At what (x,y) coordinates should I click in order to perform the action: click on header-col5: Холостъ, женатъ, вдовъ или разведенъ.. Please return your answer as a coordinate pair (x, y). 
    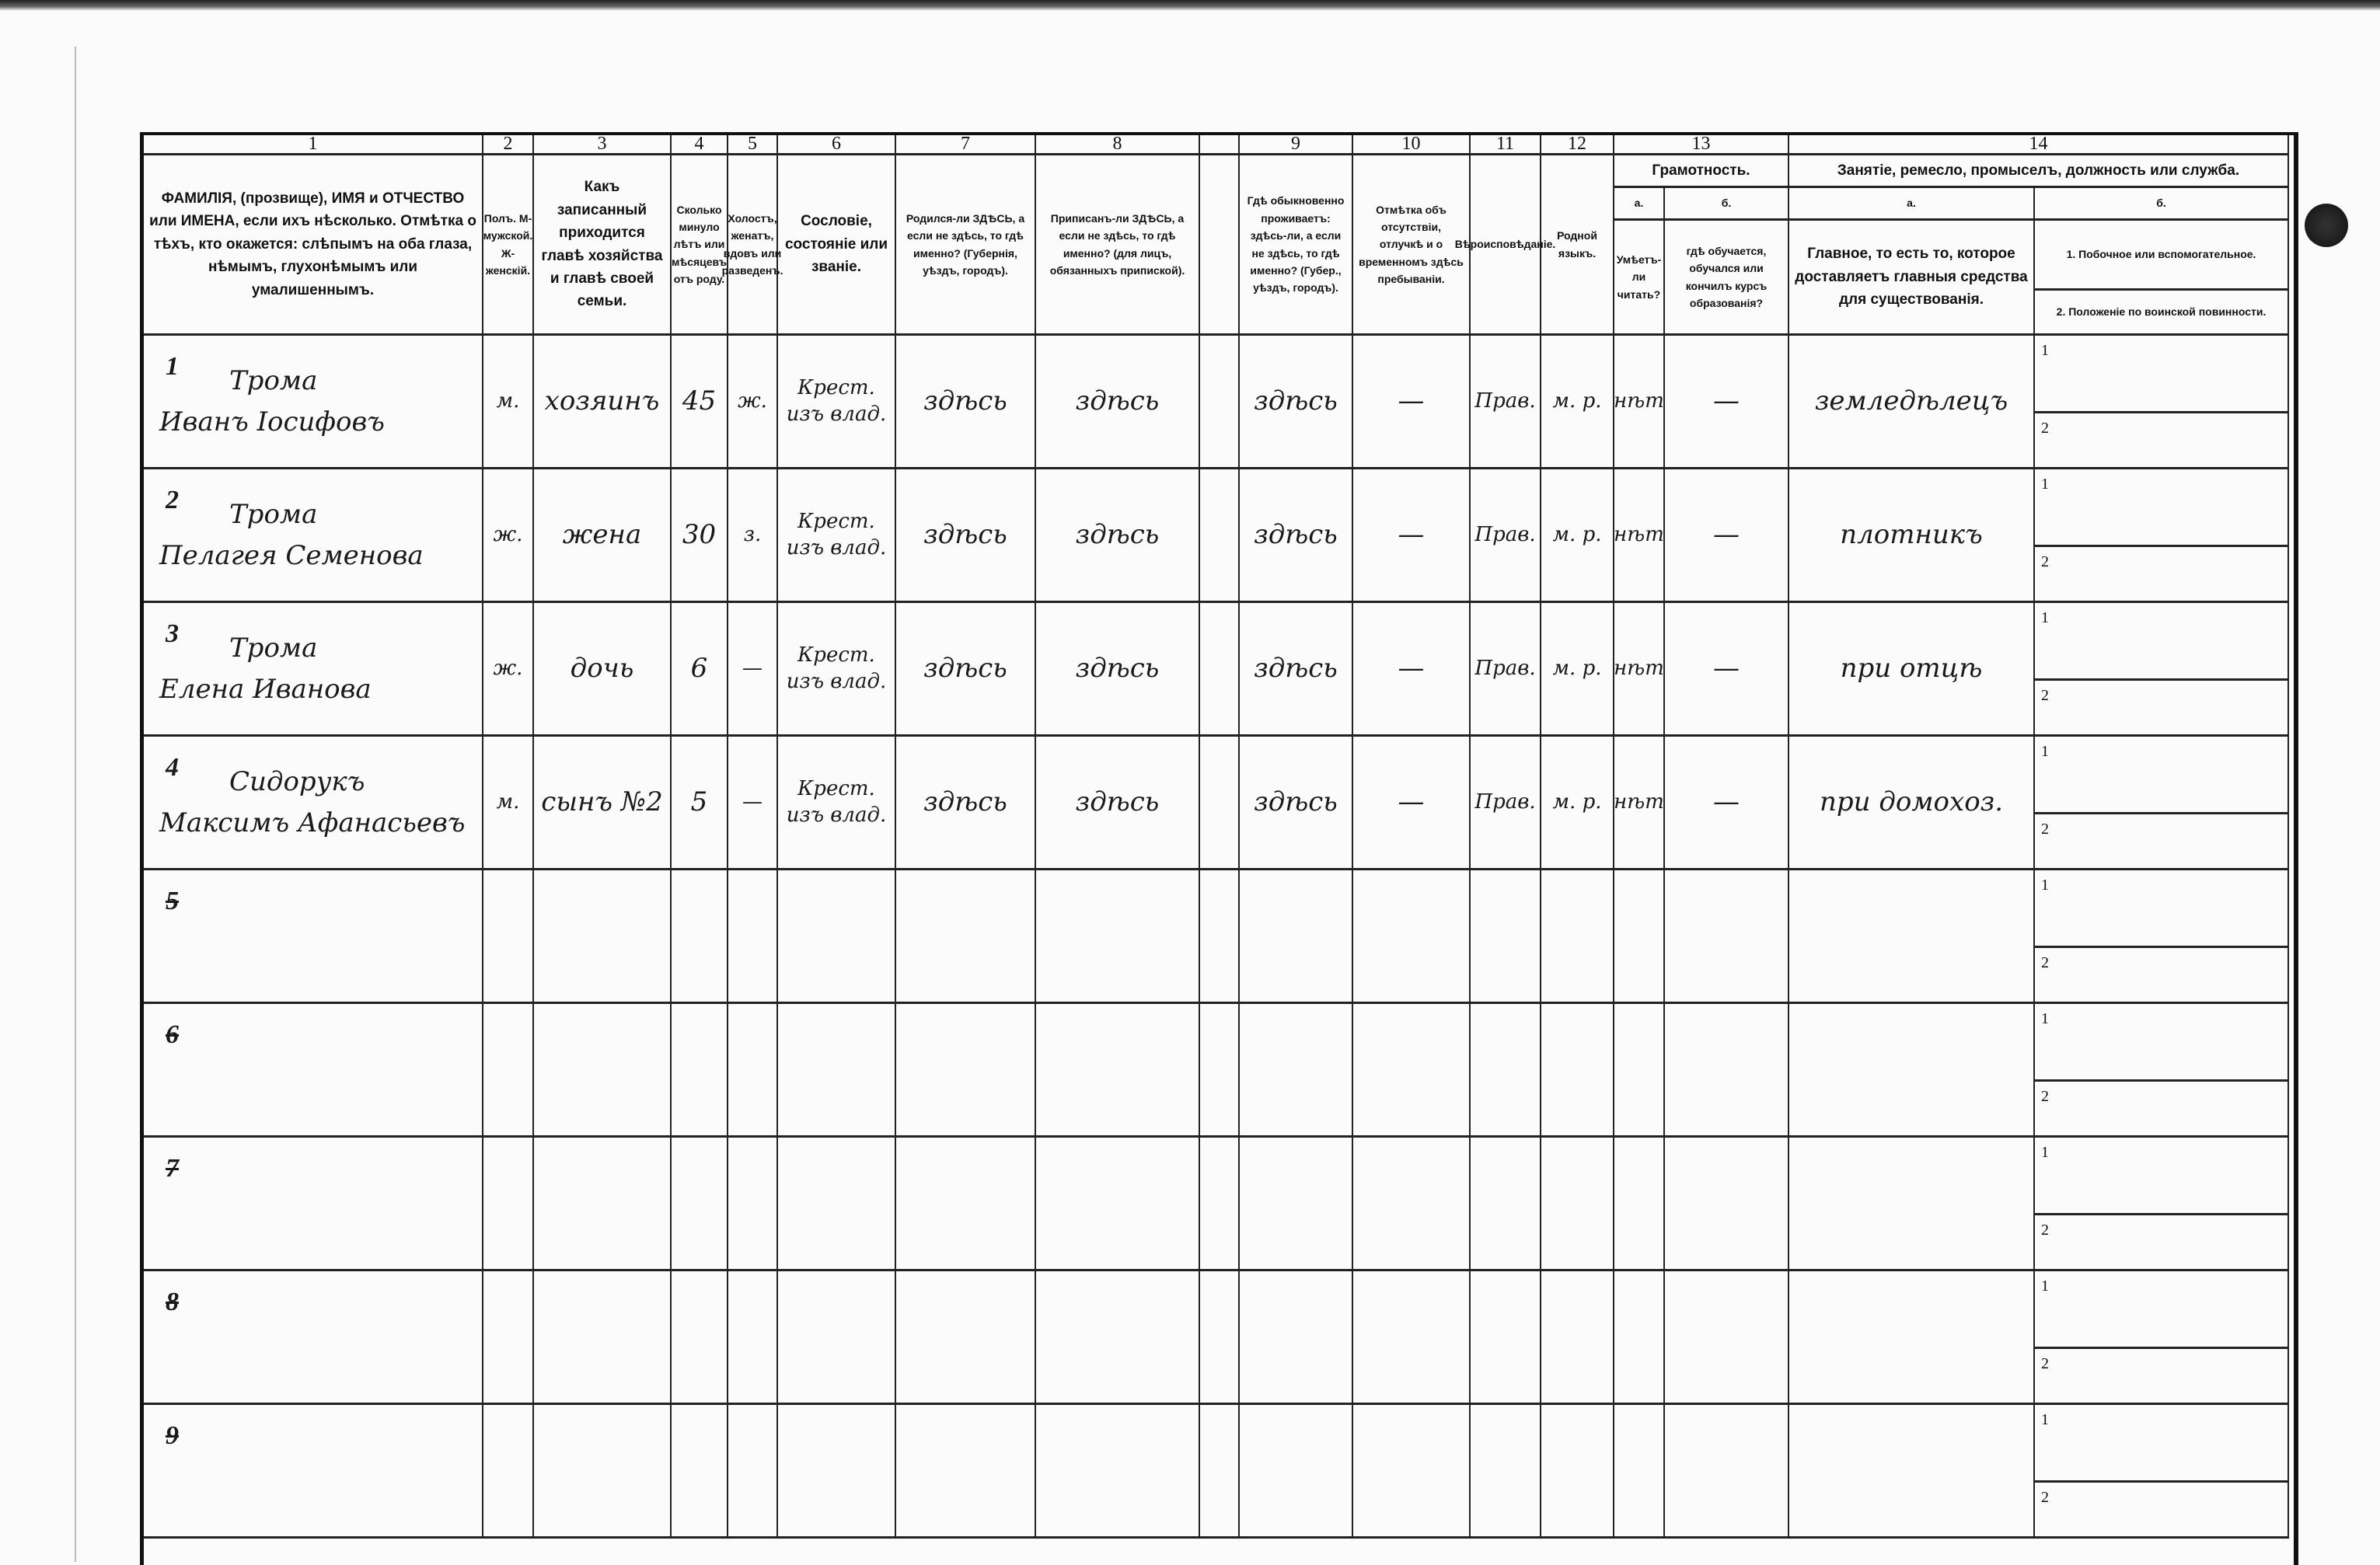
    Looking at the image, I should click on (753, 245).